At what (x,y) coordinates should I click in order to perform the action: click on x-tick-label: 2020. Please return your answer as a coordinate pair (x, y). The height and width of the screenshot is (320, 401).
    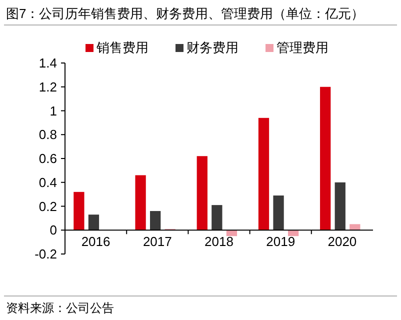
    Looking at the image, I should click on (342, 242).